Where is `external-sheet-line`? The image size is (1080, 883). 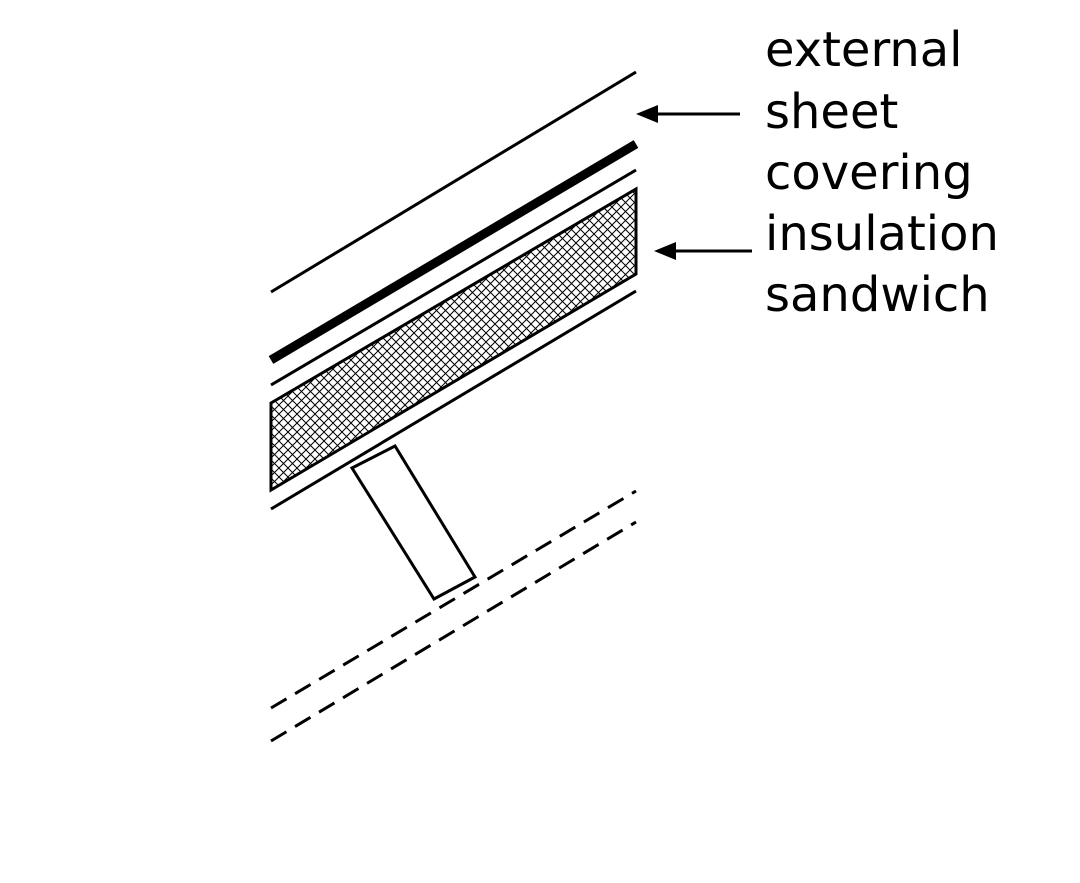 external-sheet-line is located at coordinates (453, 182).